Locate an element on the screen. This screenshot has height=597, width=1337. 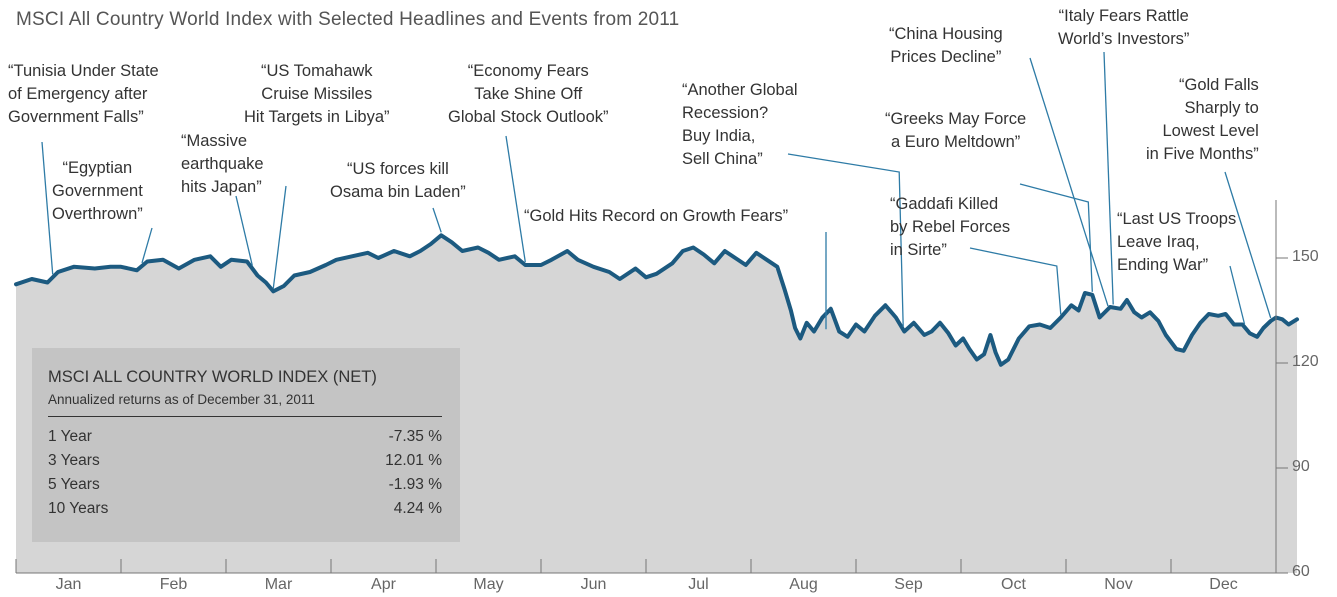
headline-line: Leave Iraq, is located at coordinates (1158, 242).